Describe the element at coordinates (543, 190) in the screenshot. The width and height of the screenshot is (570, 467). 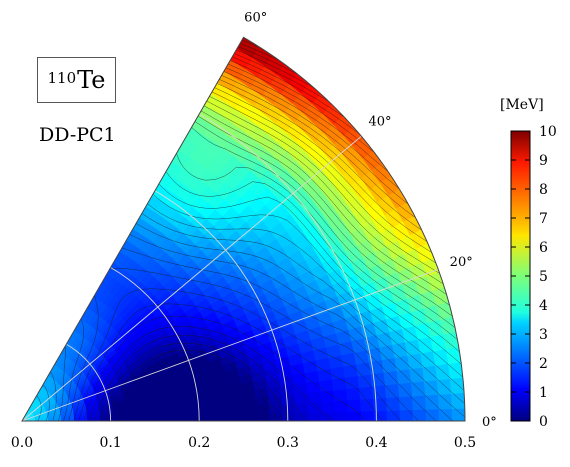
I see `colorbar-tick-label: 8` at that location.